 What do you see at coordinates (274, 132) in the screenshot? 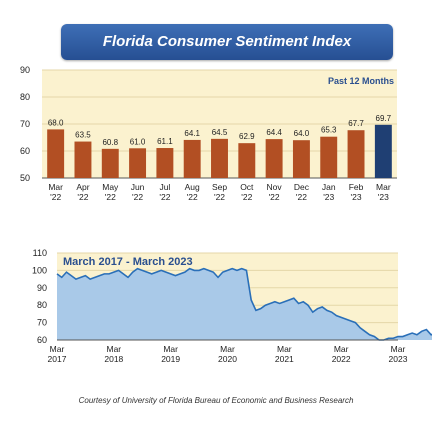
I see `bar-value-label: 64.4` at bounding box center [274, 132].